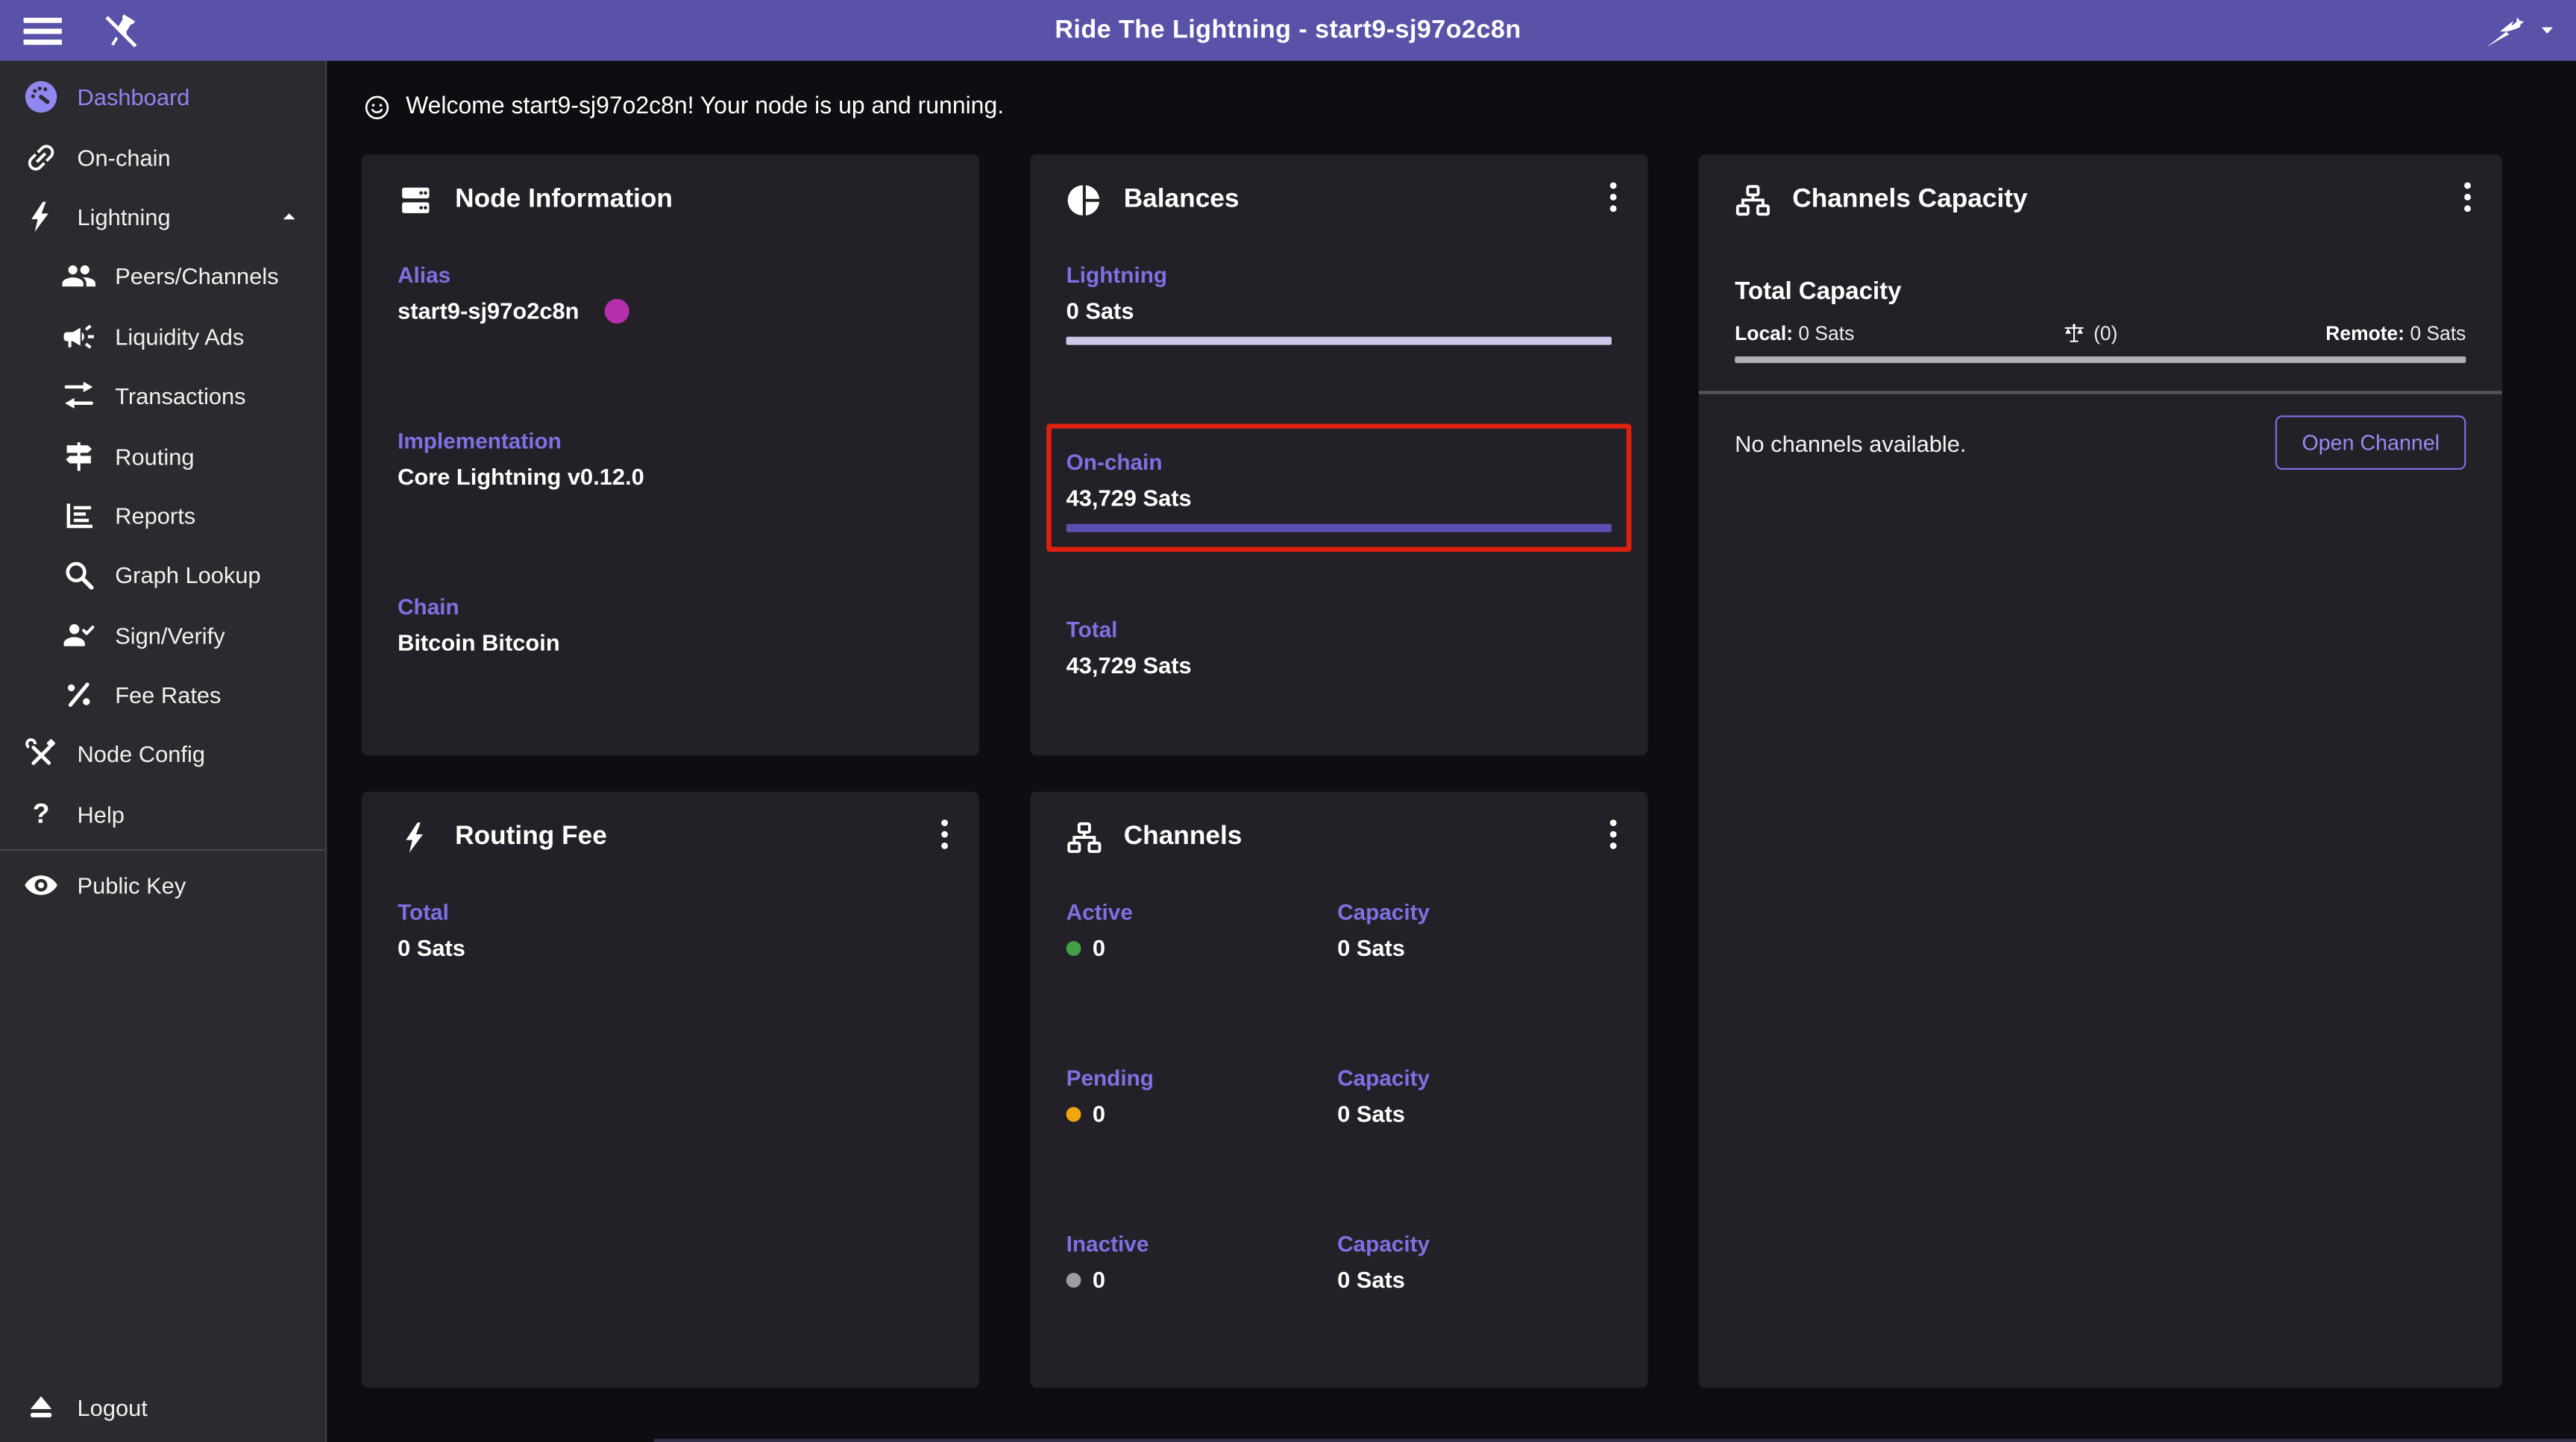  Describe the element at coordinates (616, 310) in the screenshot. I see `alias-color-dot` at that location.